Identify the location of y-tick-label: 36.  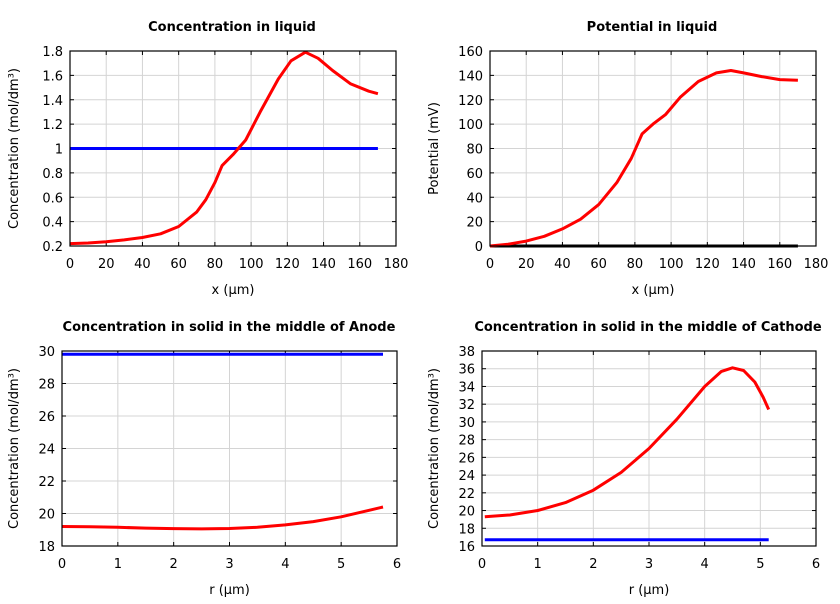
(466, 370).